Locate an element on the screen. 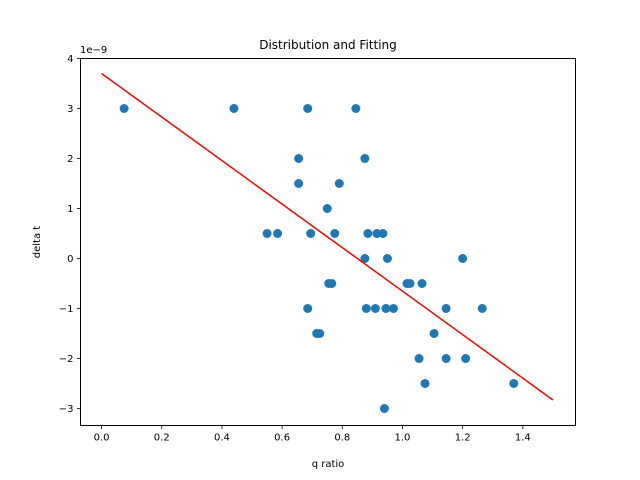 The image size is (640, 480). x-tick-label: 1.4 is located at coordinates (523, 438).